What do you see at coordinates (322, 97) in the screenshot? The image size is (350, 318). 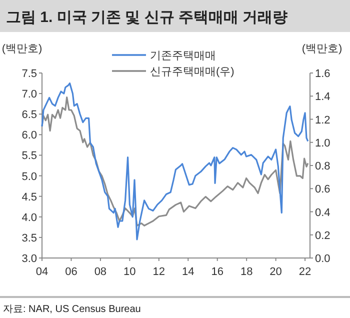 I see `y2-tick-label: 1.4` at bounding box center [322, 97].